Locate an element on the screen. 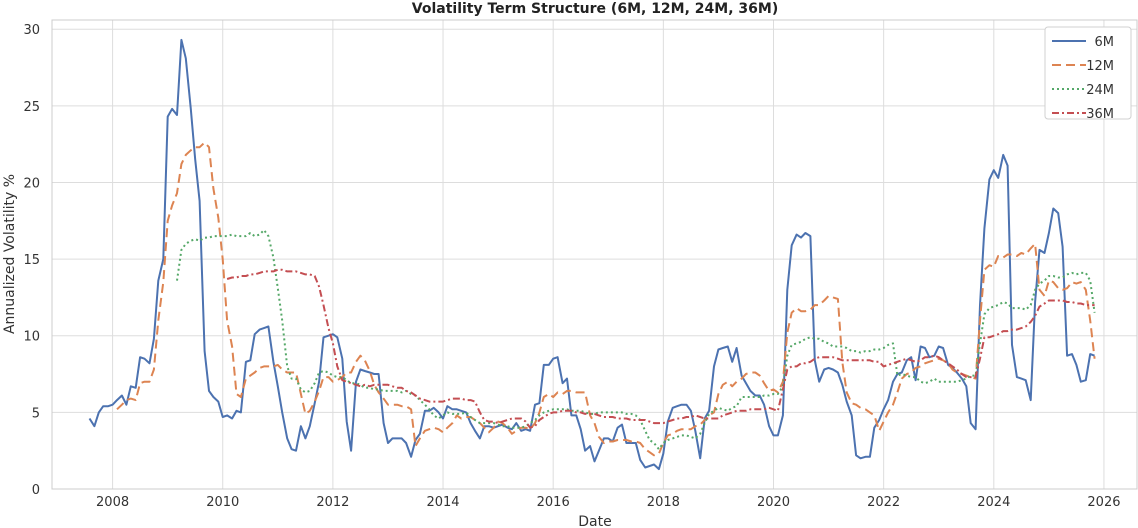  x-tick-label: 2010 is located at coordinates (222, 502).